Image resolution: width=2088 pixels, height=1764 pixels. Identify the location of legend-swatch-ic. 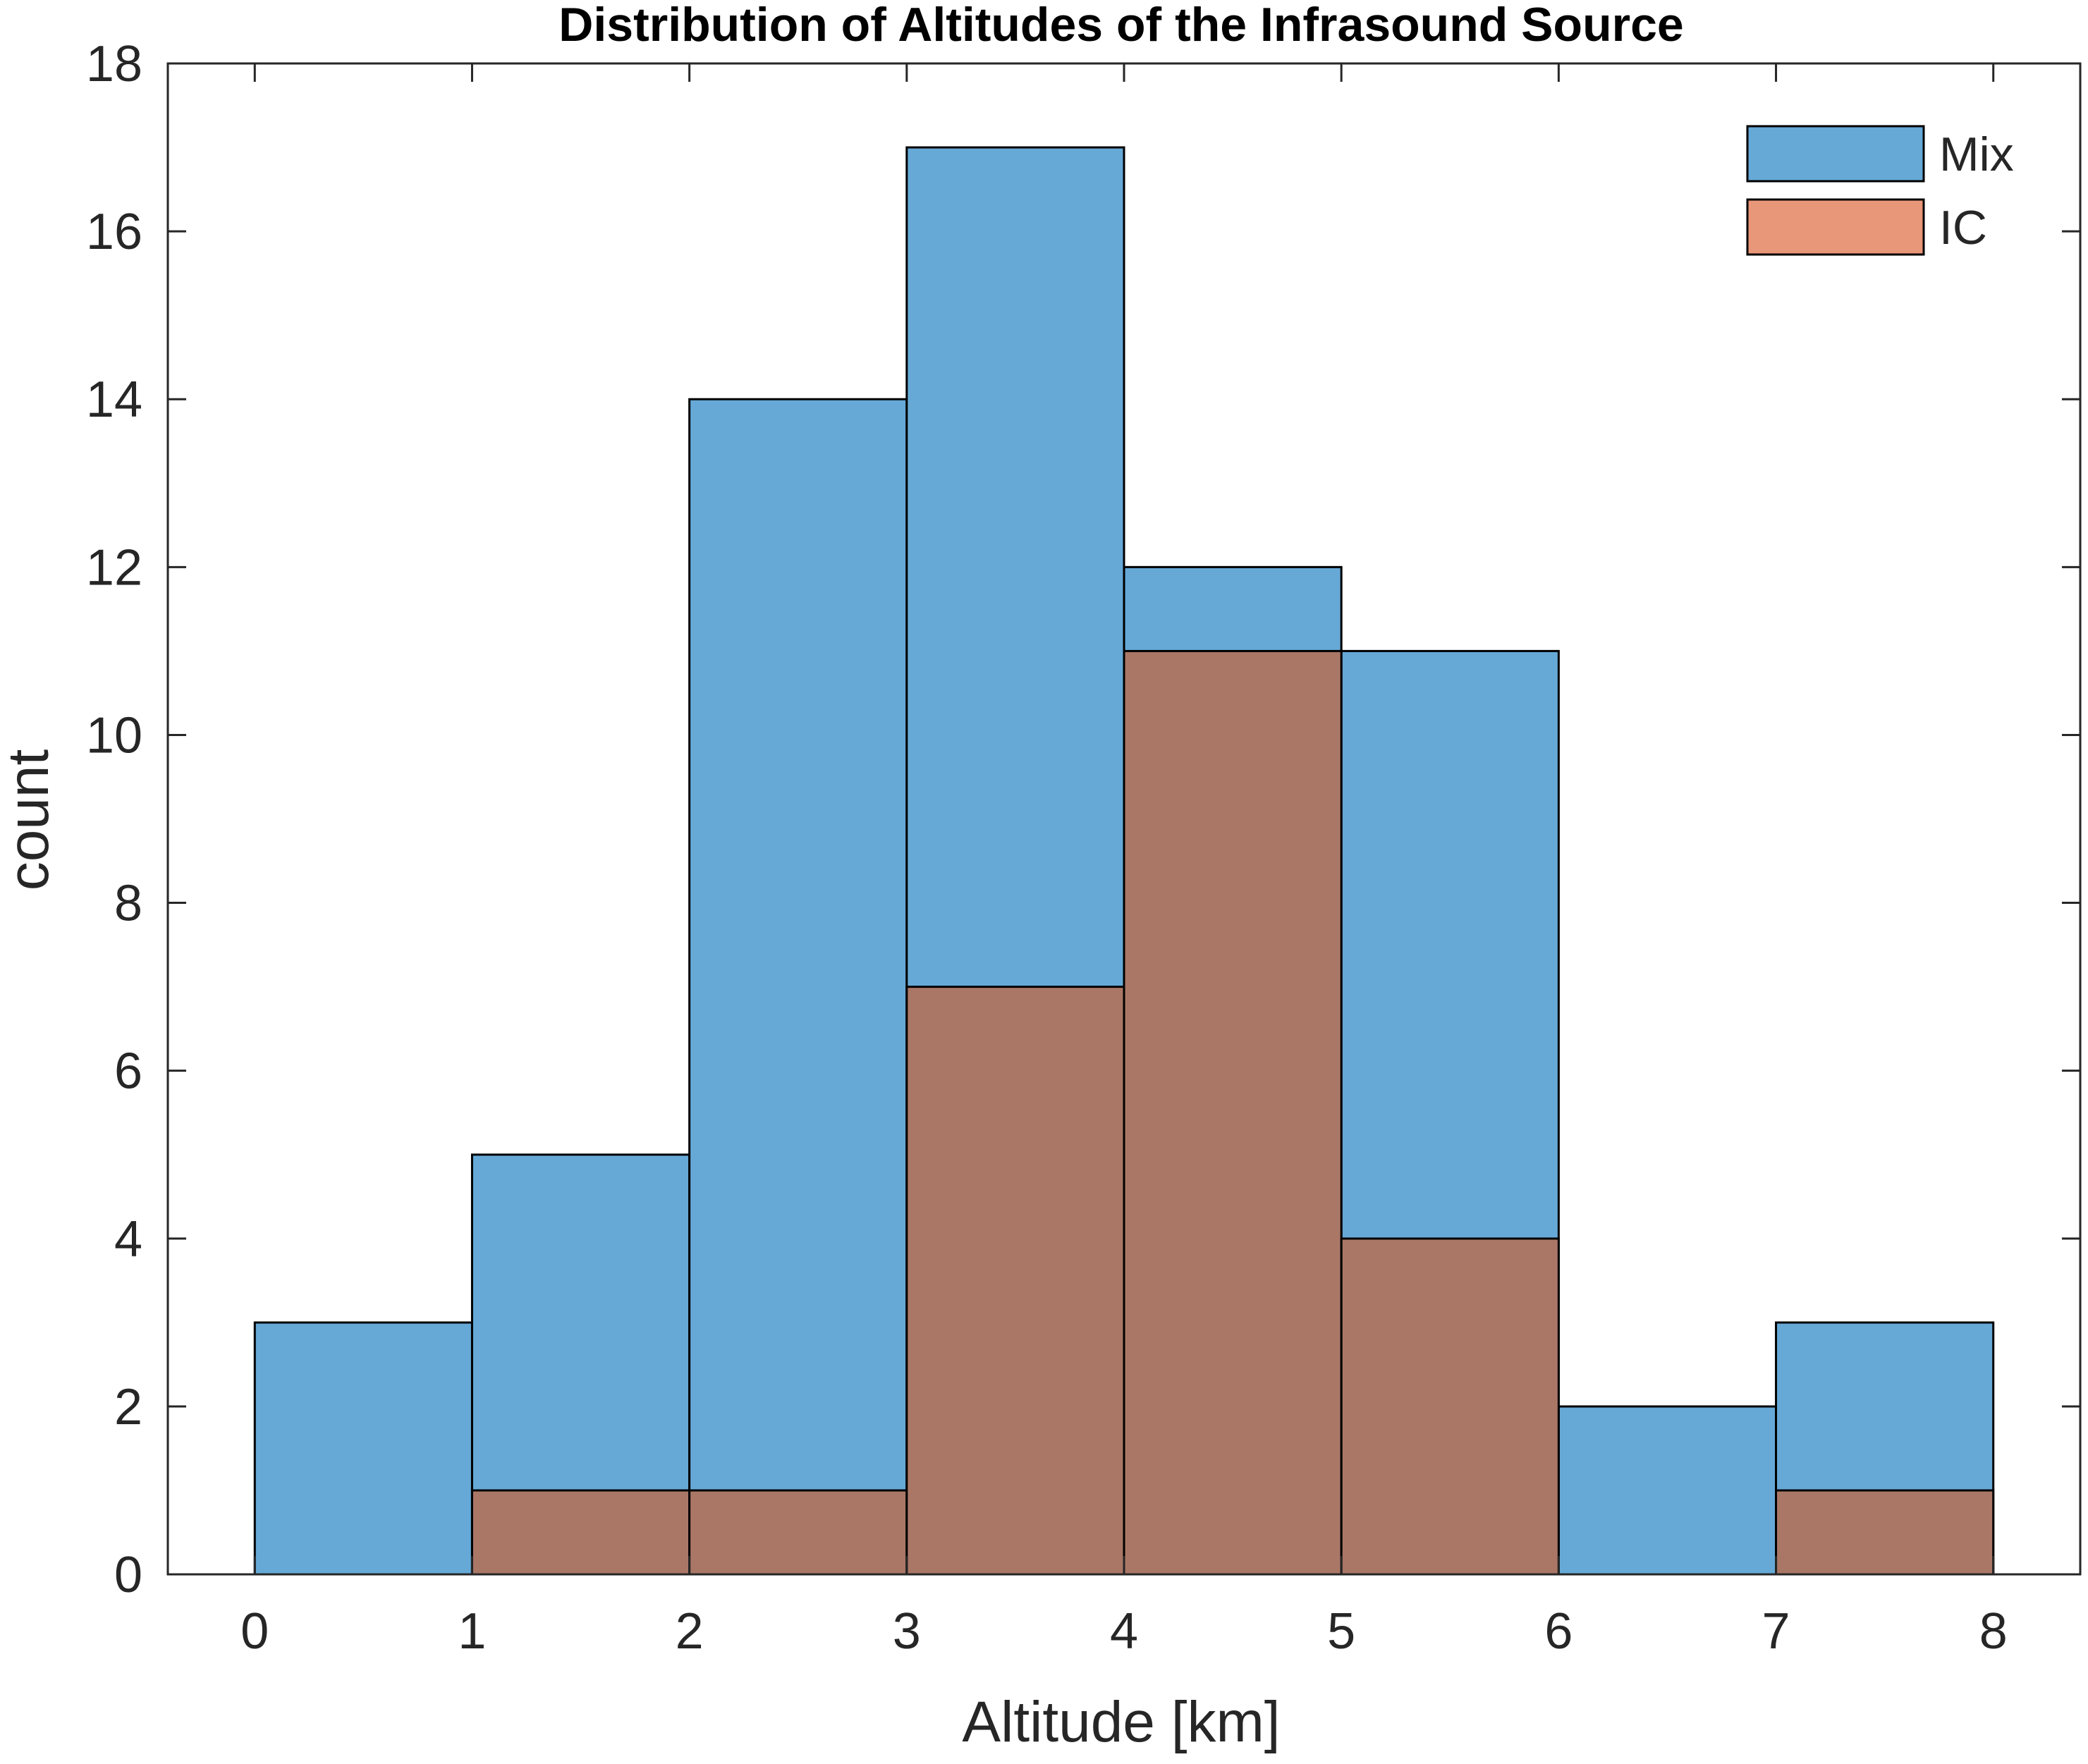
(1836, 227).